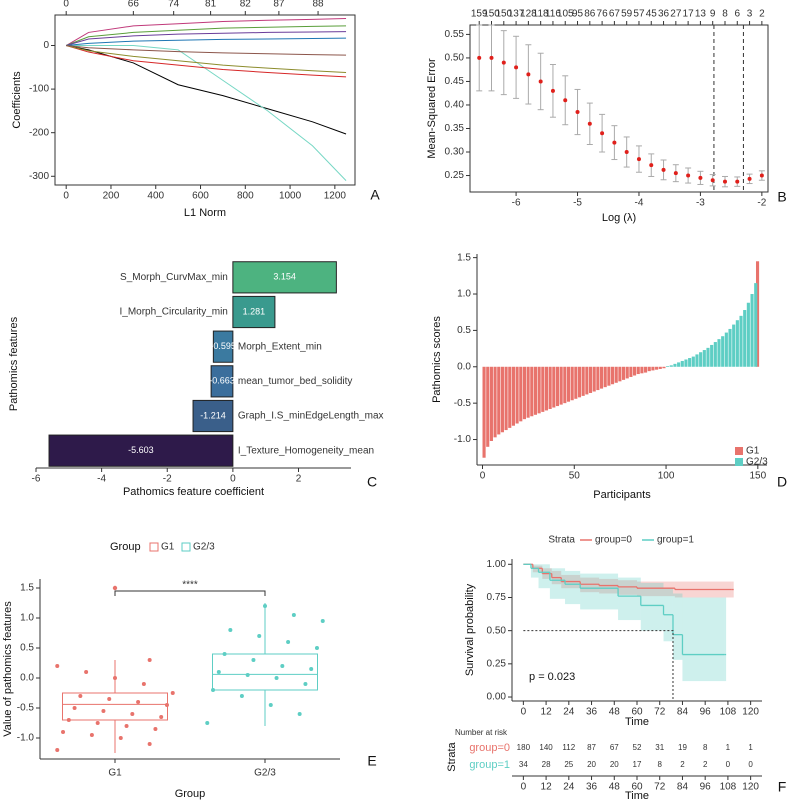  Describe the element at coordinates (503, 14) in the screenshot. I see `x-tick-label: 150` at that location.